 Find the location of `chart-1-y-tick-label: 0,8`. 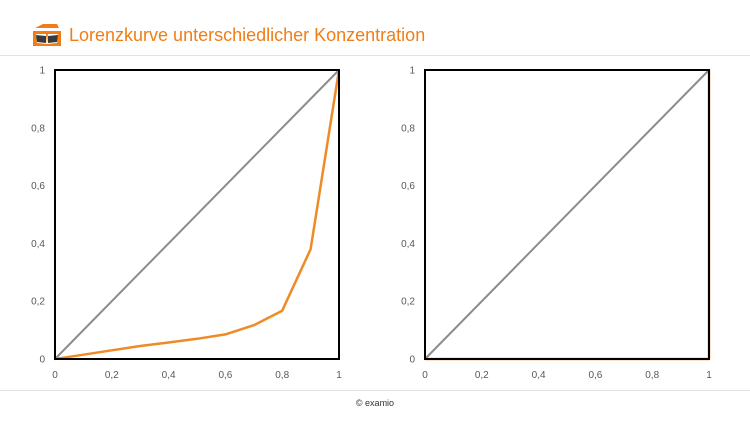

chart-1-y-tick-label: 0,8 is located at coordinates (38, 128).